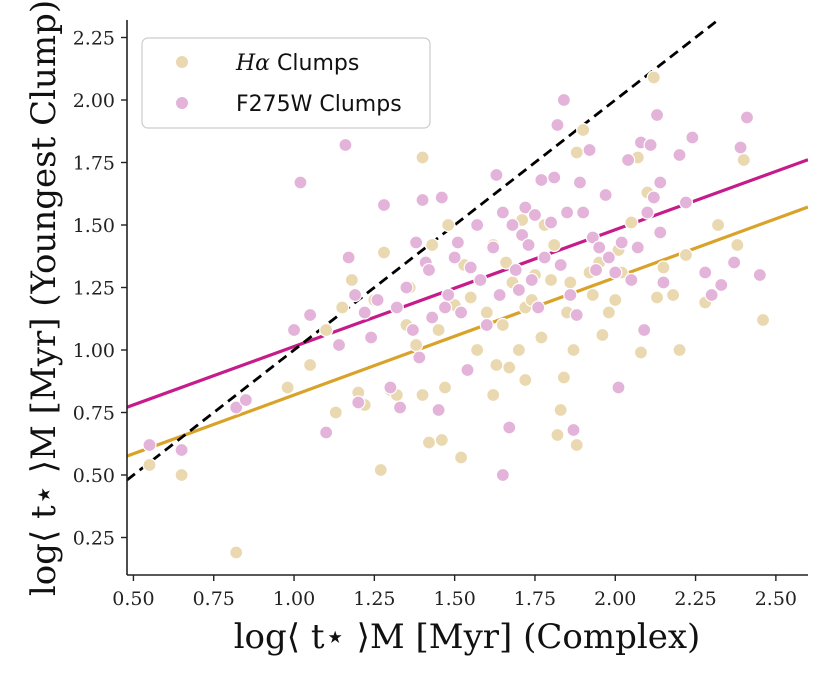 The image size is (830, 680). Describe the element at coordinates (94, 414) in the screenshot. I see `y-tick-label: 0.75` at that location.